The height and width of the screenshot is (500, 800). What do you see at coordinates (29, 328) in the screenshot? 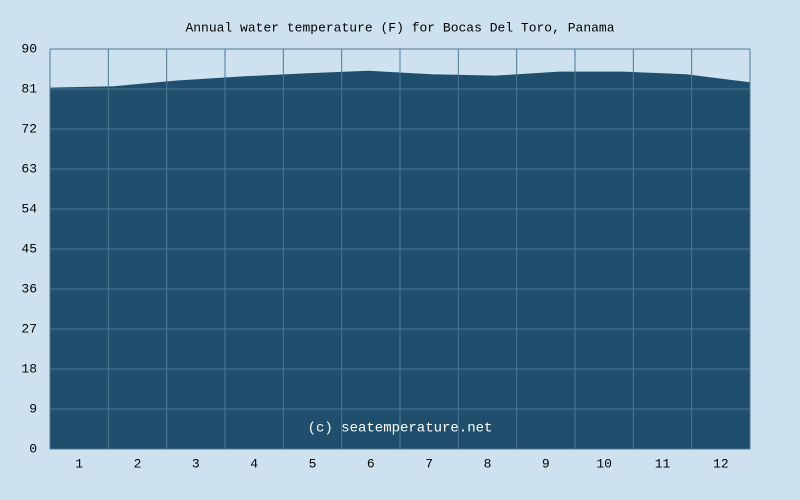
I see `y-tick-label: 27` at bounding box center [29, 328].